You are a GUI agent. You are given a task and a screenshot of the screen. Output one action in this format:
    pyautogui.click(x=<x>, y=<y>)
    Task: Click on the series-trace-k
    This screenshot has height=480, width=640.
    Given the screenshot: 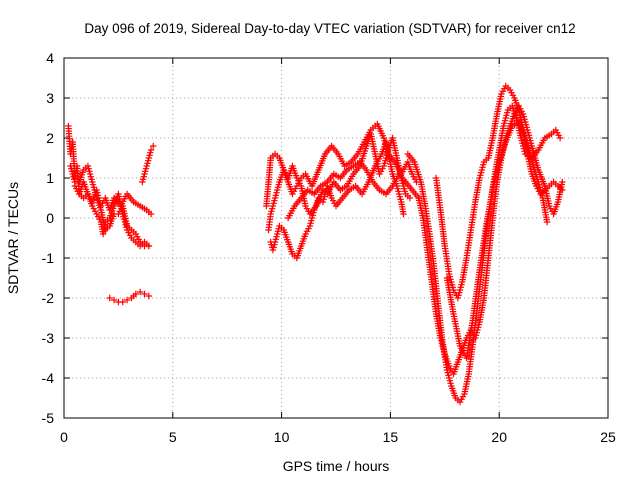 What is the action you would take?
    pyautogui.click(x=499, y=192)
    